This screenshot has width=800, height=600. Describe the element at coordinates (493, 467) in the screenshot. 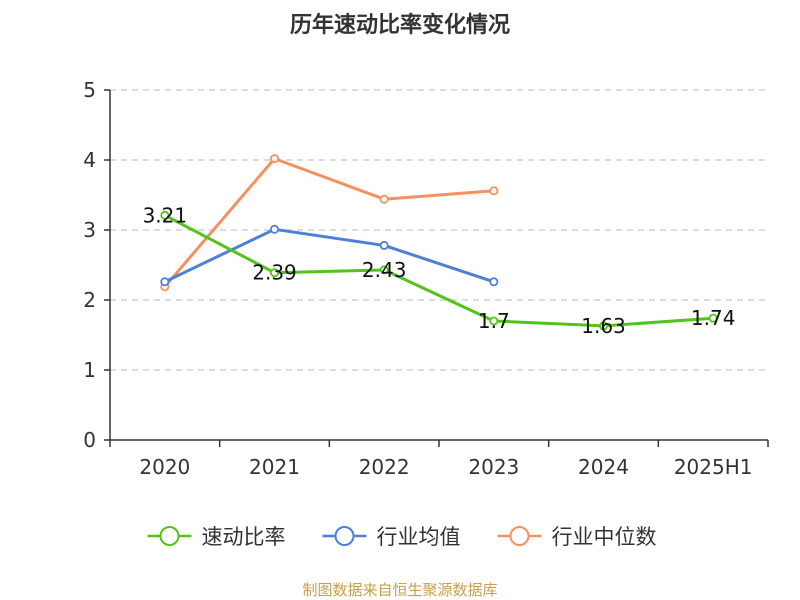

I see `x-tick-label: 2023` at that location.